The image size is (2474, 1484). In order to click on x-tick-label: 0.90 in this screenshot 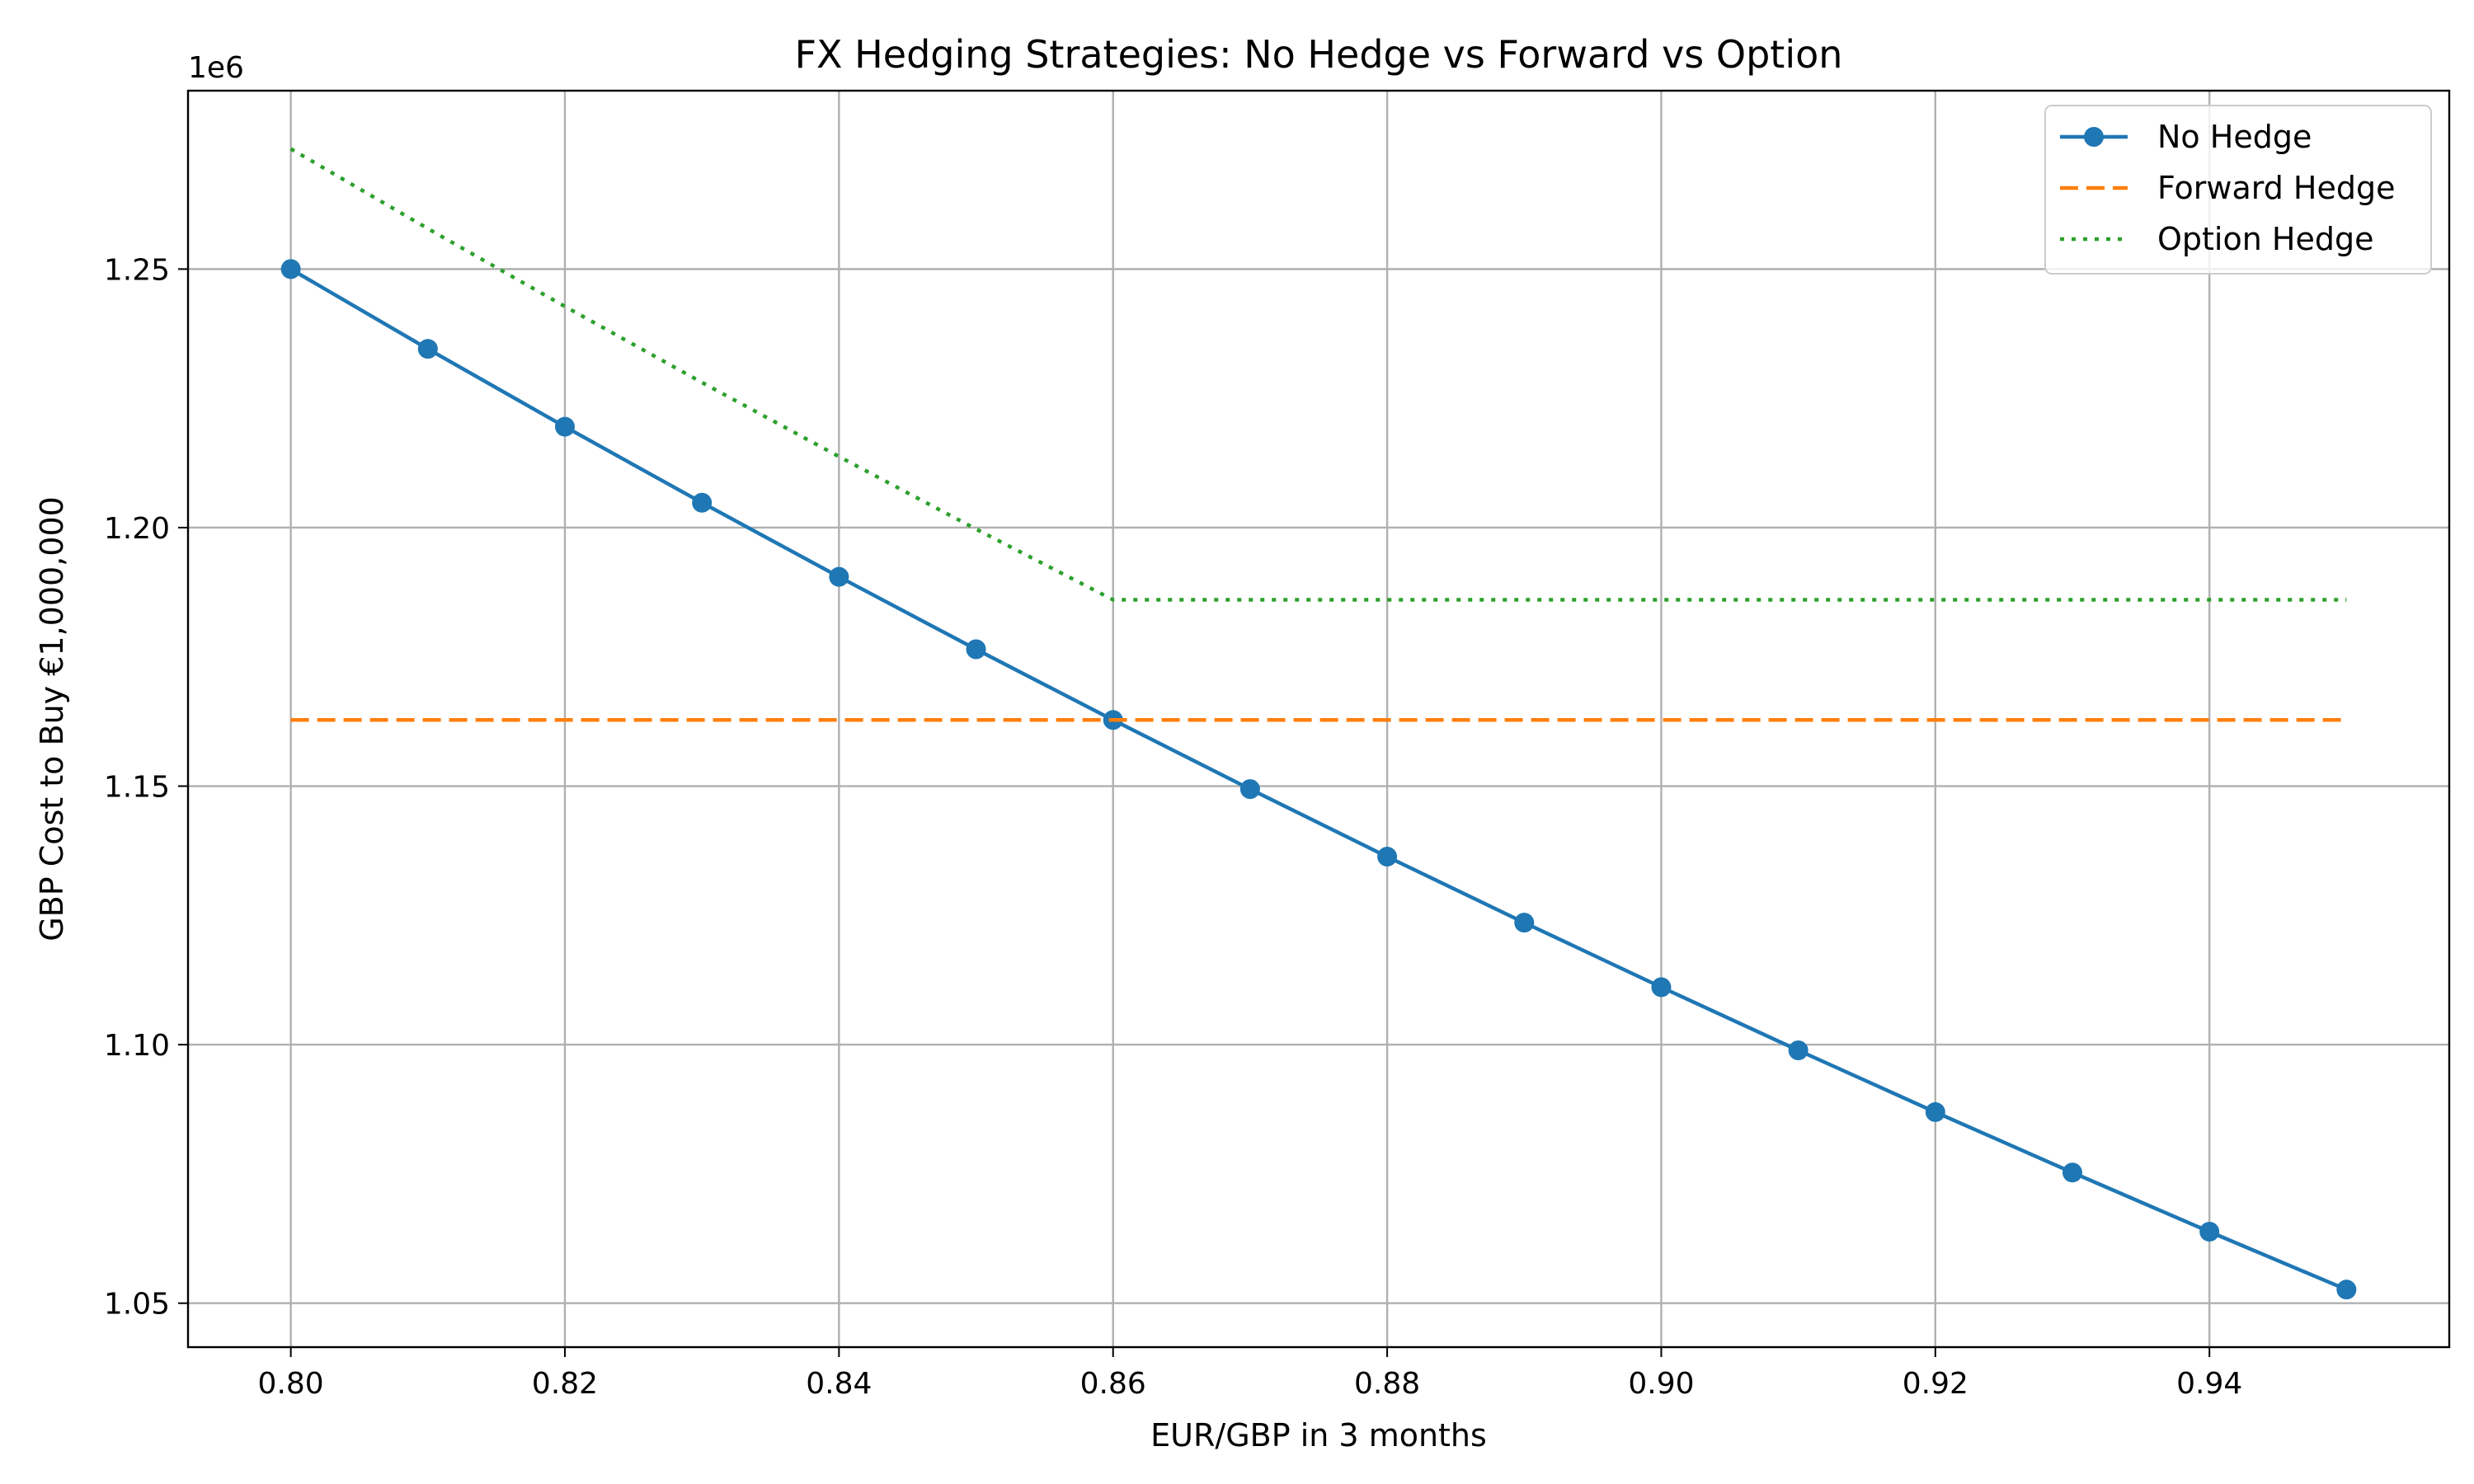, I will do `click(1661, 1384)`.